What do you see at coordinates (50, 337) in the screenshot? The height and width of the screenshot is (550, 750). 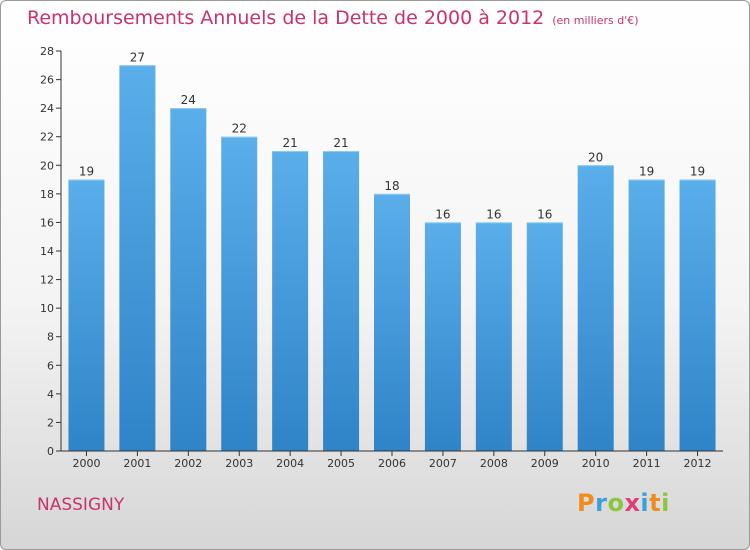 I see `y-tick-label: 8` at bounding box center [50, 337].